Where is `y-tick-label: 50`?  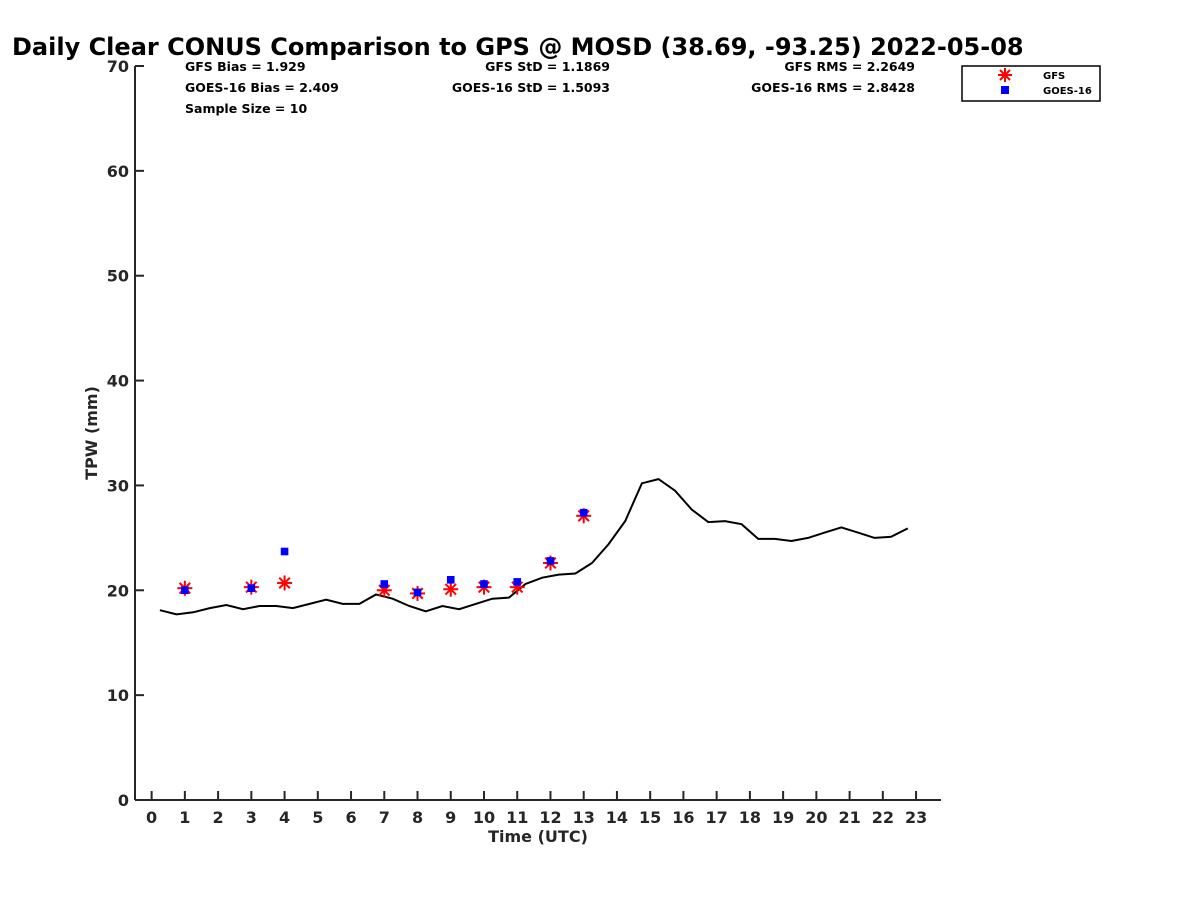
y-tick-label: 50 is located at coordinates (118, 276).